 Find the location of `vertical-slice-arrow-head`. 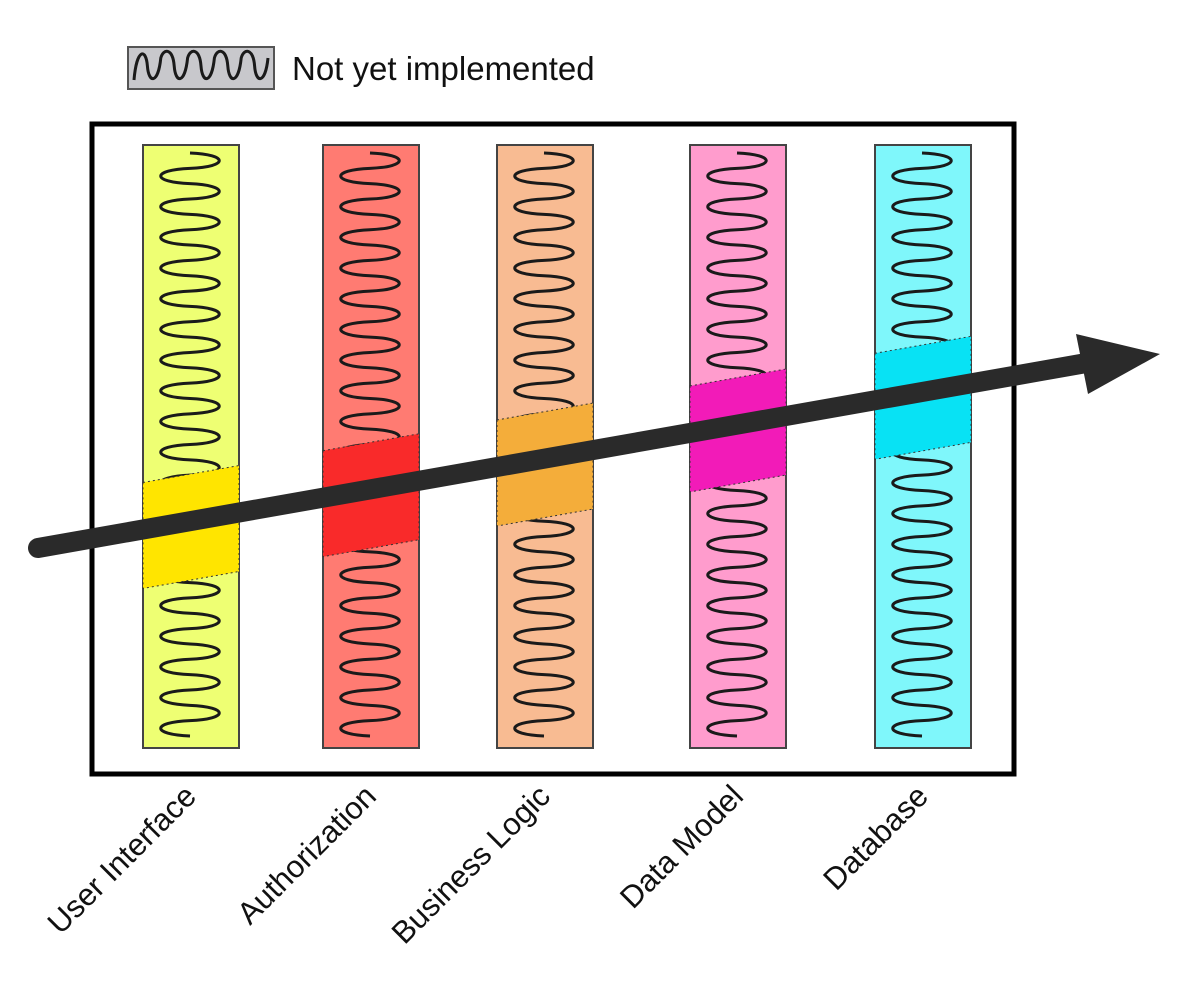

vertical-slice-arrow-head is located at coordinates (1118, 364).